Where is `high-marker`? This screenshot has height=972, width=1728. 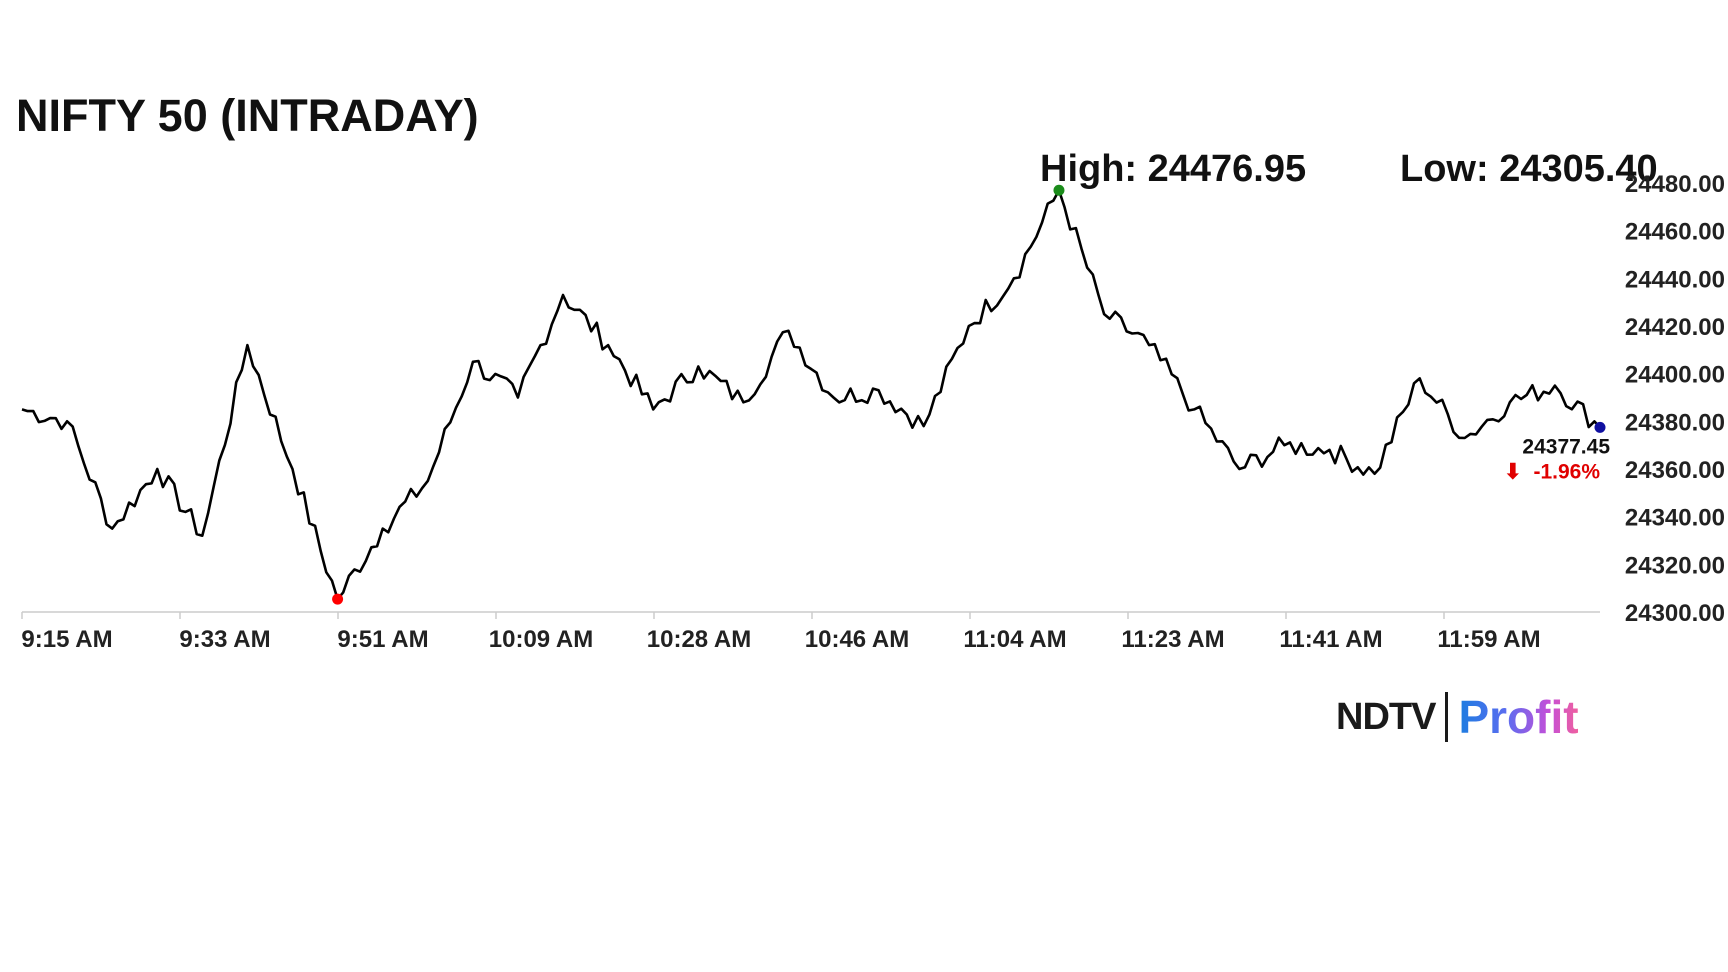
high-marker is located at coordinates (1059, 190).